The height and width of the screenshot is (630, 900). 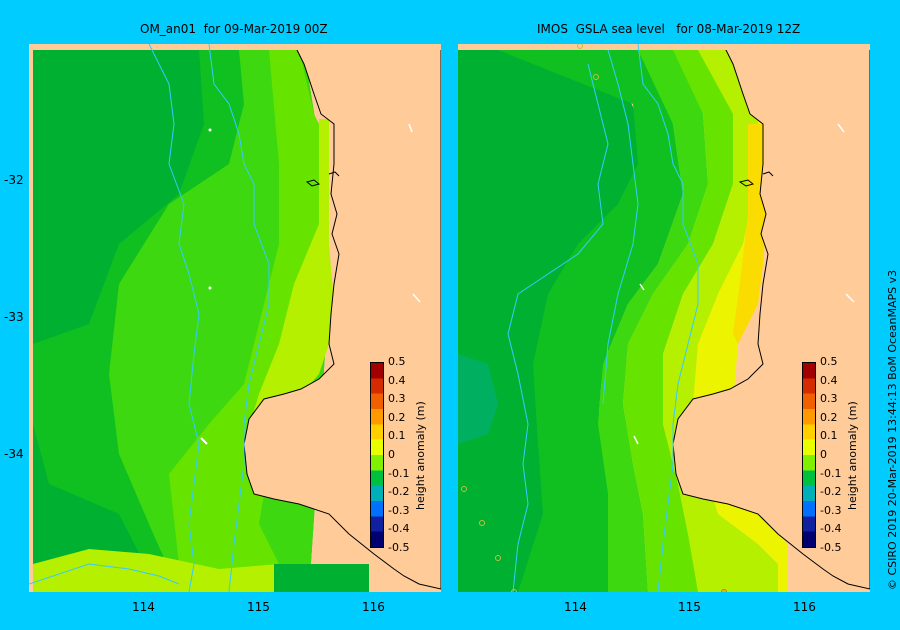 I want to click on sea-field-teal, so click(x=478, y=399).